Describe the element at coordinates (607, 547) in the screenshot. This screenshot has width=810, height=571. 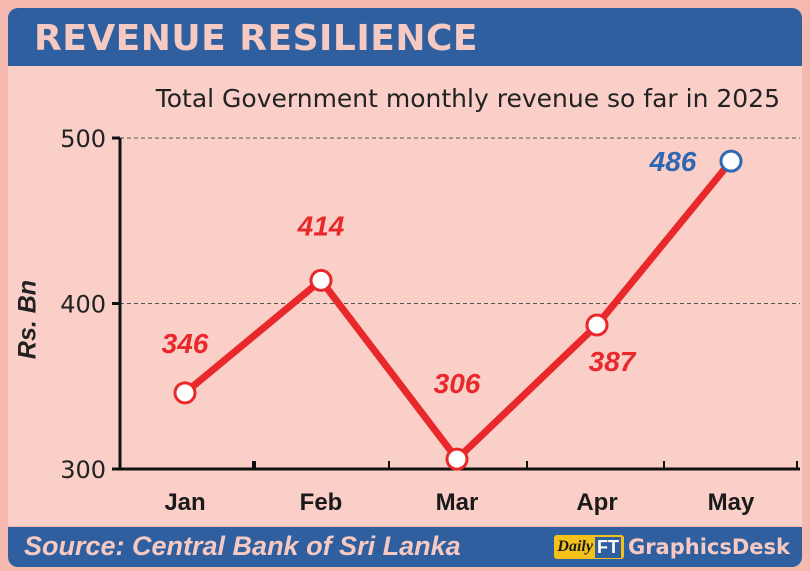
I see `logo-ft-text: FT` at that location.